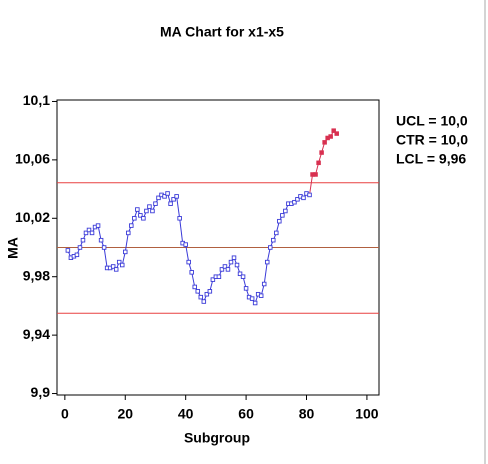 The width and height of the screenshot is (488, 464). Describe the element at coordinates (431, 159) in the screenshot. I see `control-limit-label: LCL = 9,96` at that location.